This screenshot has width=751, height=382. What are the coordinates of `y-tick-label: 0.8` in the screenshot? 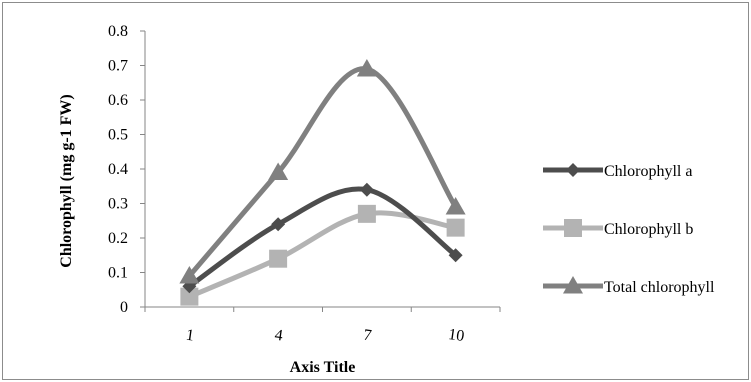 It's located at (118, 31).